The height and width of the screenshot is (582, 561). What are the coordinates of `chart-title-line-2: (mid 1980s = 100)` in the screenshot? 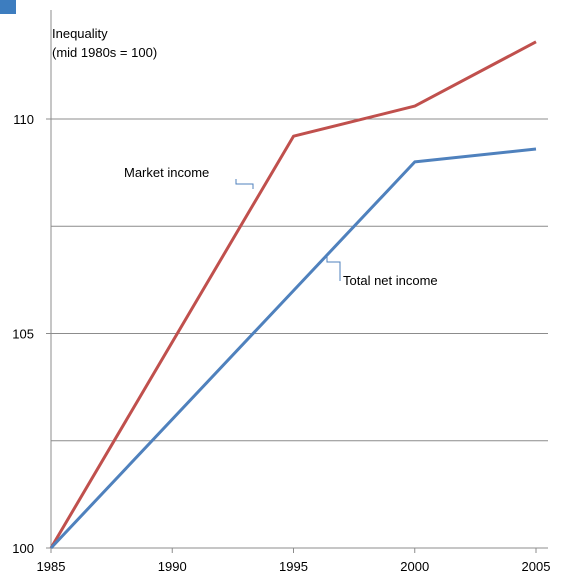 It's located at (104, 52).